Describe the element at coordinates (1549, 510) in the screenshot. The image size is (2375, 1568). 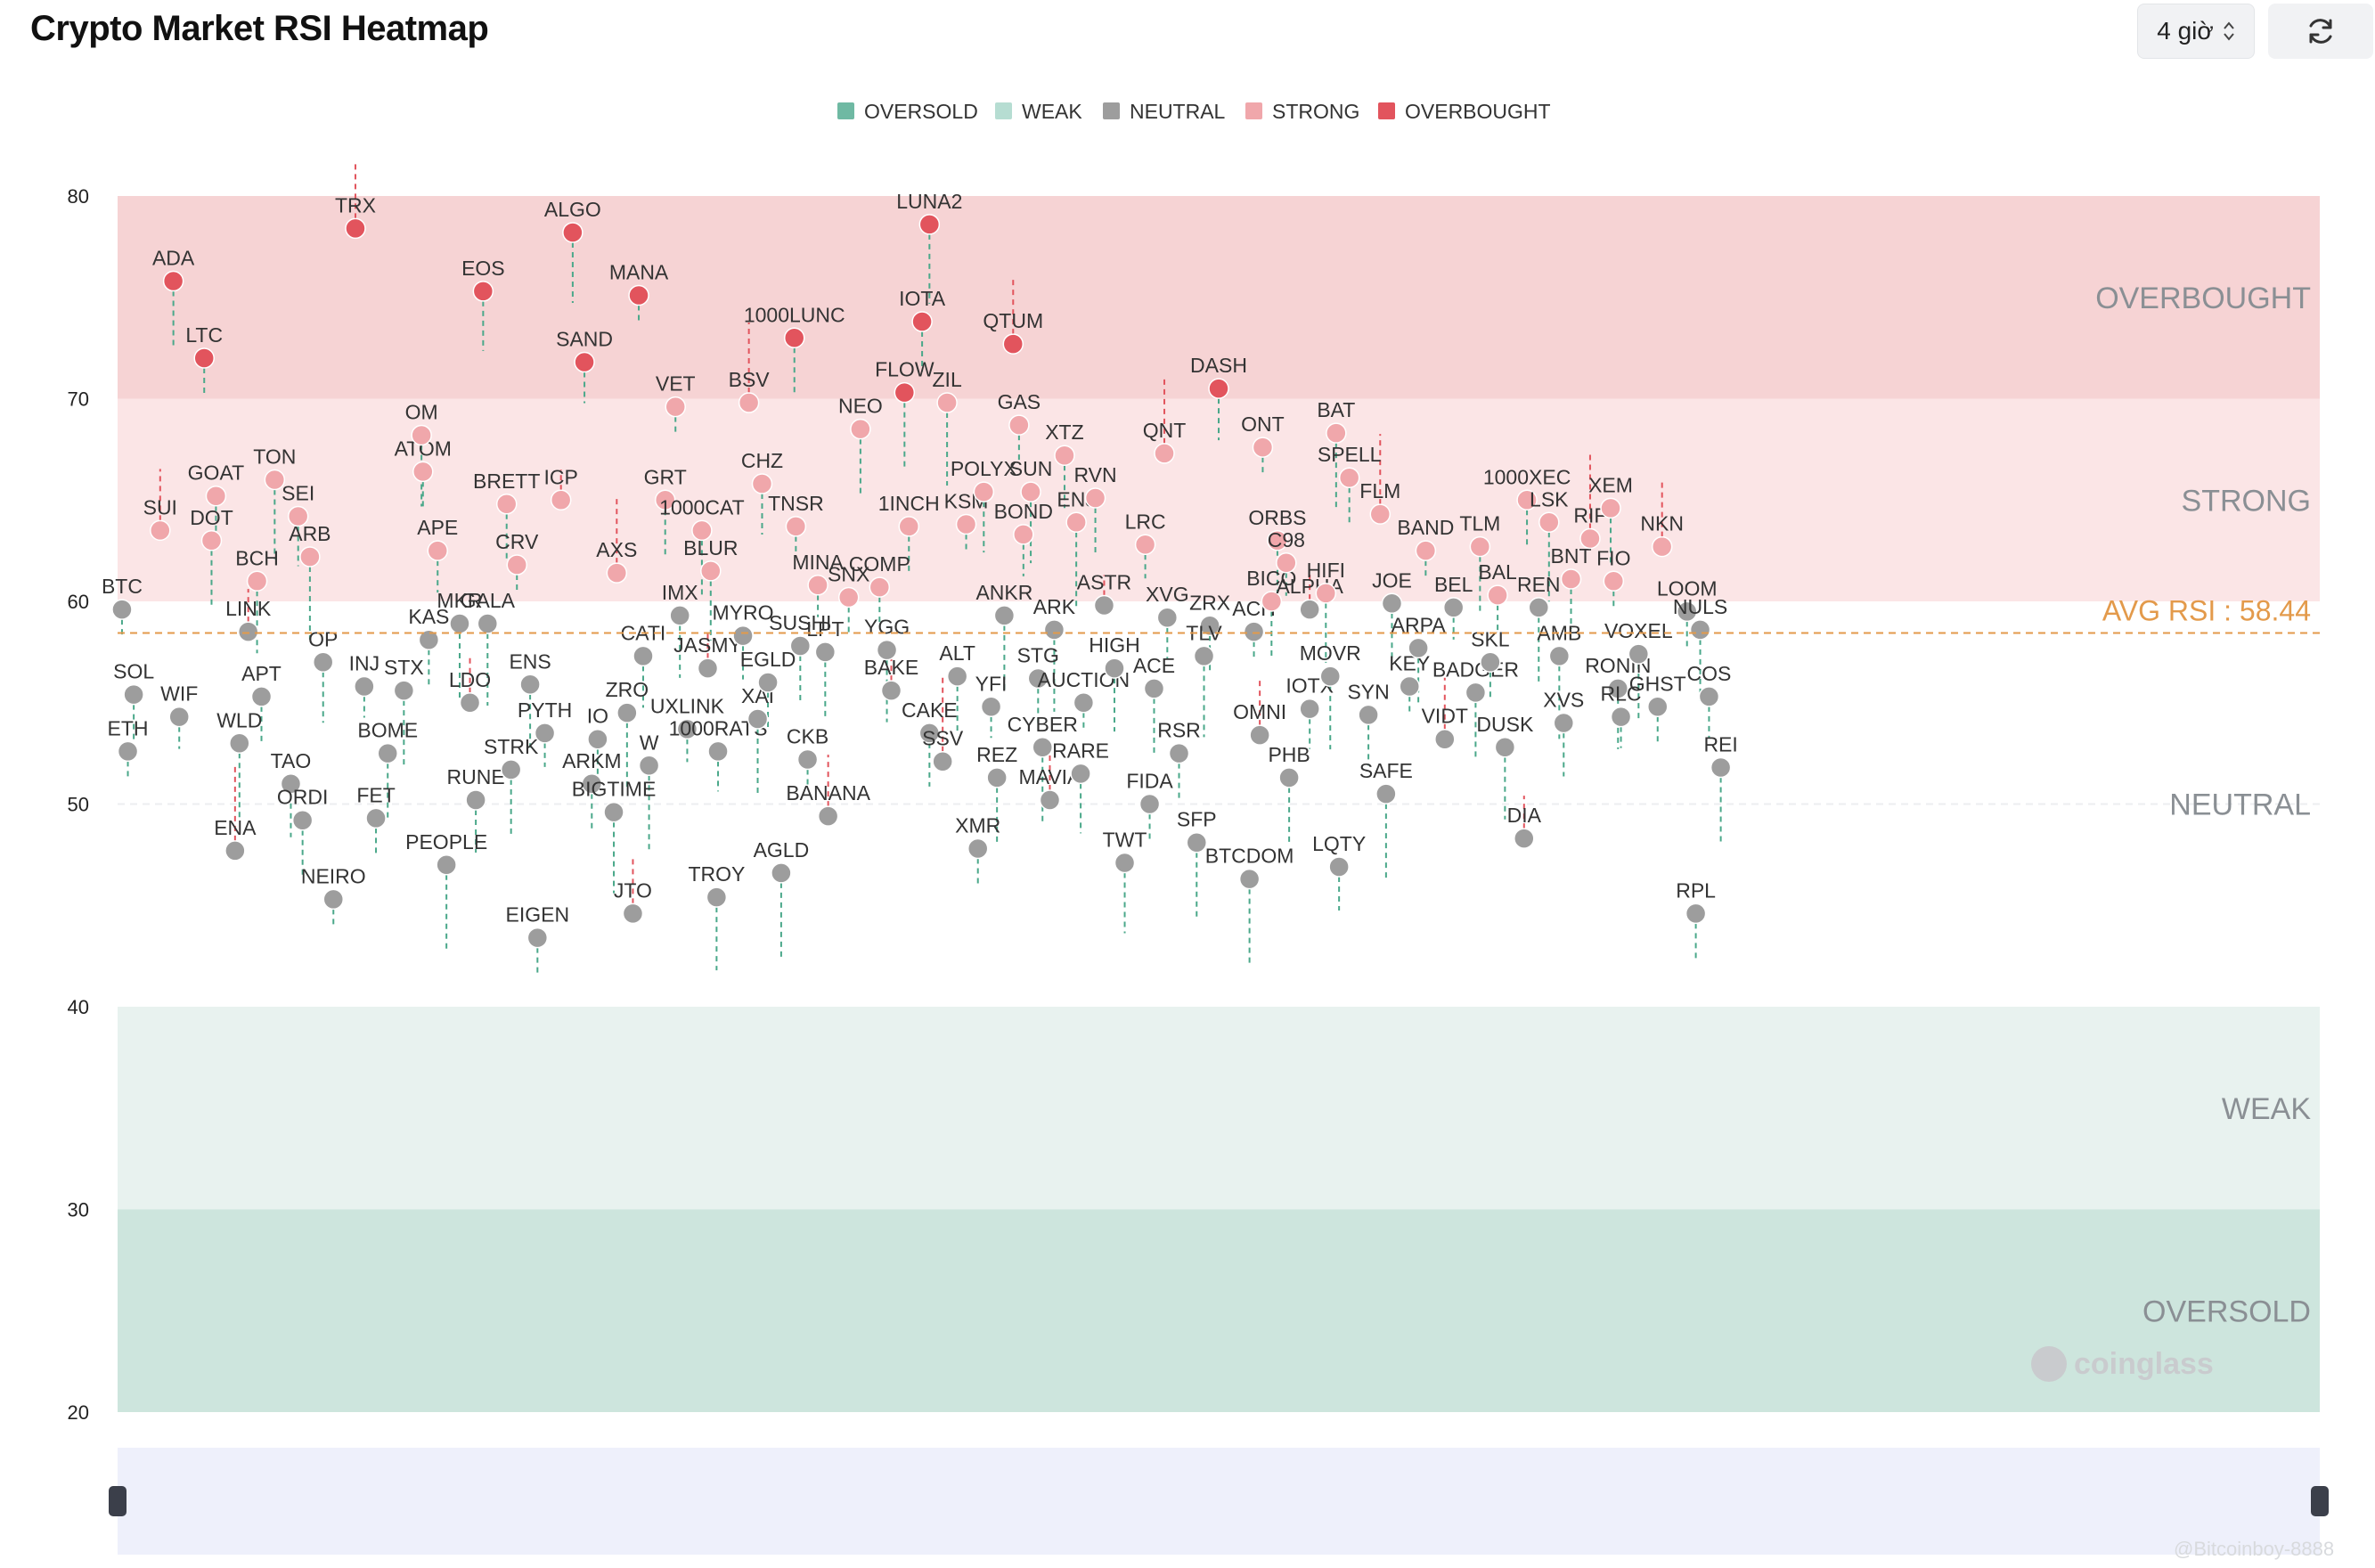
I see `rsi-point-lsk: LSK` at that location.